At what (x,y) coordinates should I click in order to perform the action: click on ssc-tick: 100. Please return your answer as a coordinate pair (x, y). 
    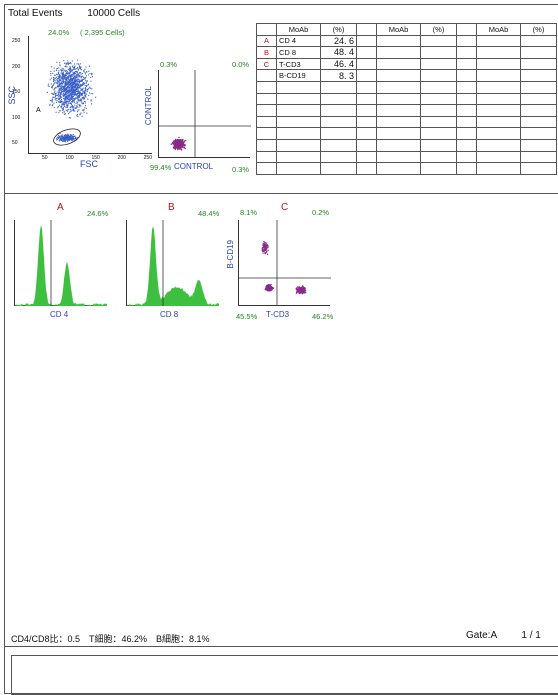
    Looking at the image, I should click on (16, 117).